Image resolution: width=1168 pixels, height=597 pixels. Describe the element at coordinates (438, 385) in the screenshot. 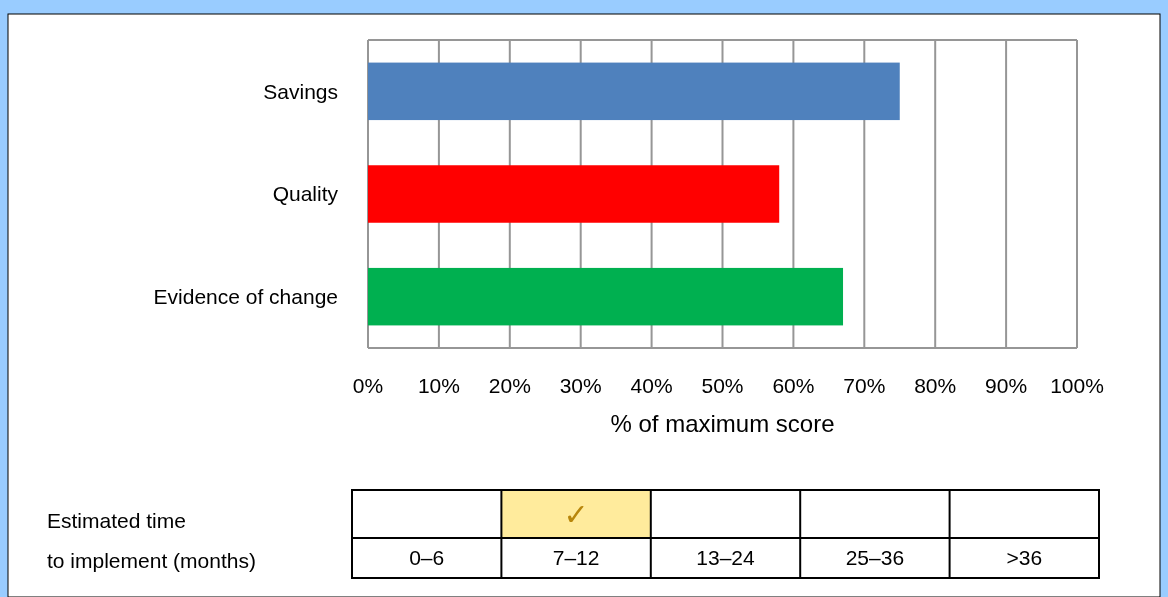

I see `x-tick-label: 10%` at that location.